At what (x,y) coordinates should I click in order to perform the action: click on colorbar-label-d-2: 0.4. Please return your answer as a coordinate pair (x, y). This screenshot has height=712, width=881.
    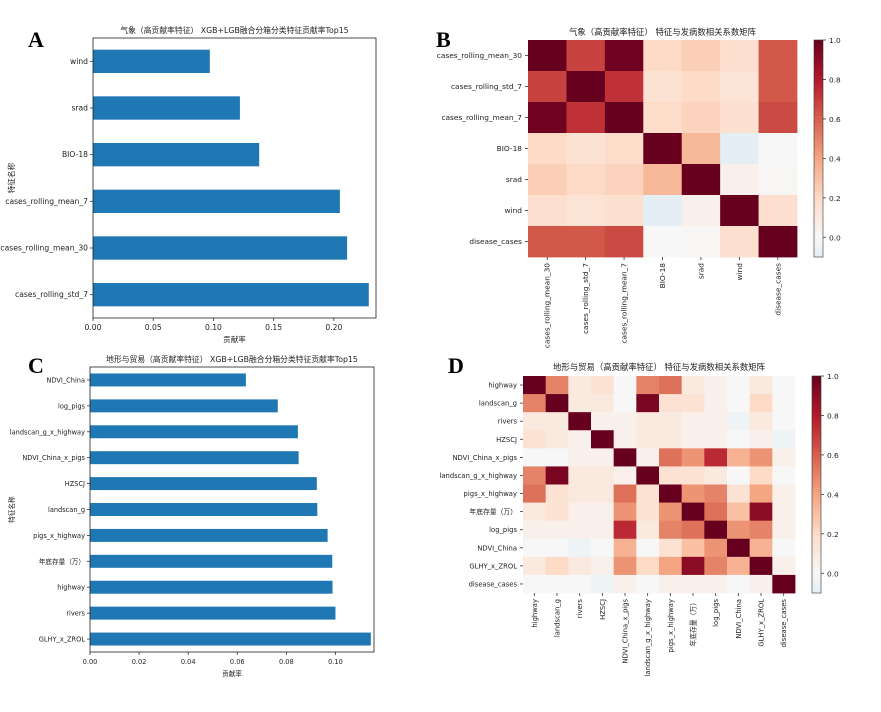
    Looking at the image, I should click on (833, 494).